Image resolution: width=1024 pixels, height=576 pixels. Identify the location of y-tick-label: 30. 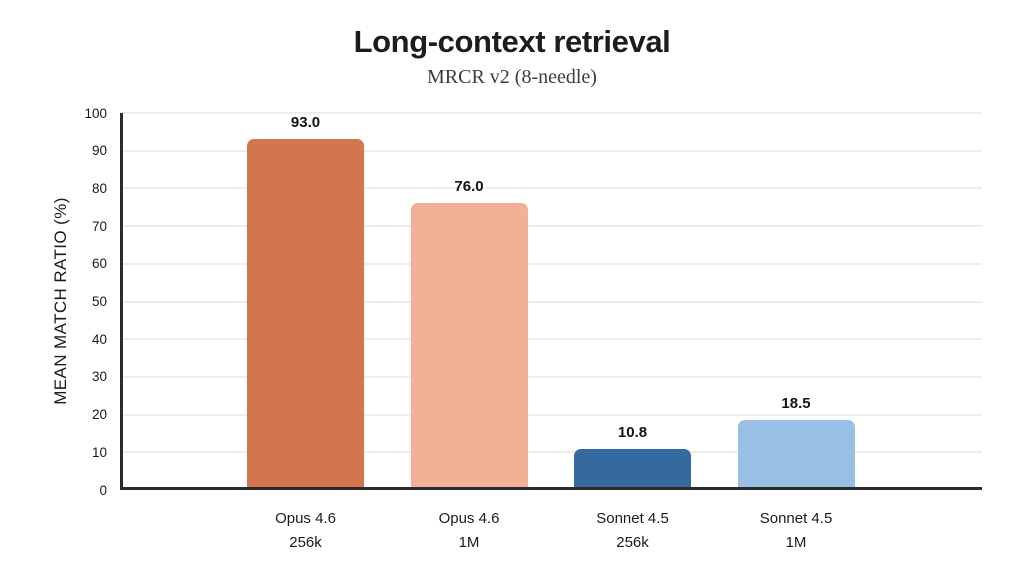
(99, 377).